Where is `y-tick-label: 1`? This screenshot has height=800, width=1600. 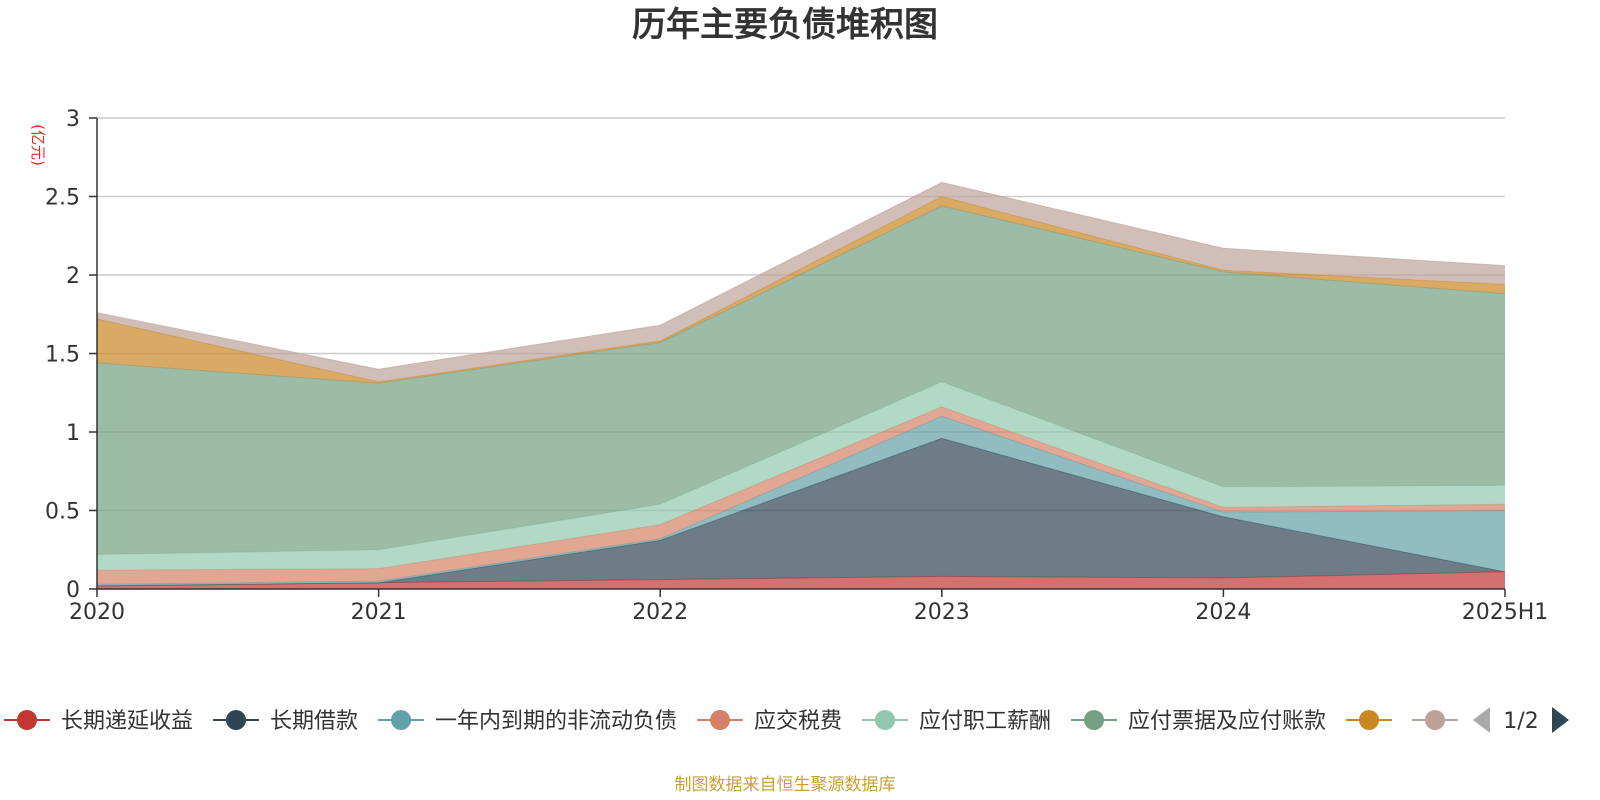 y-tick-label: 1 is located at coordinates (73, 433).